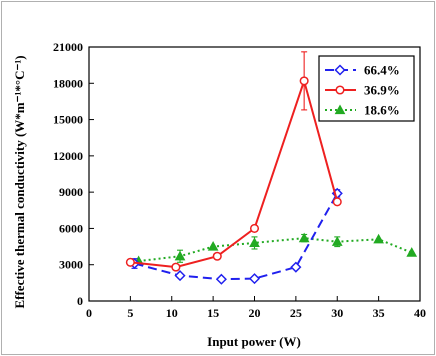  I want to click on x-axis-label: Input power (W), so click(254, 341).